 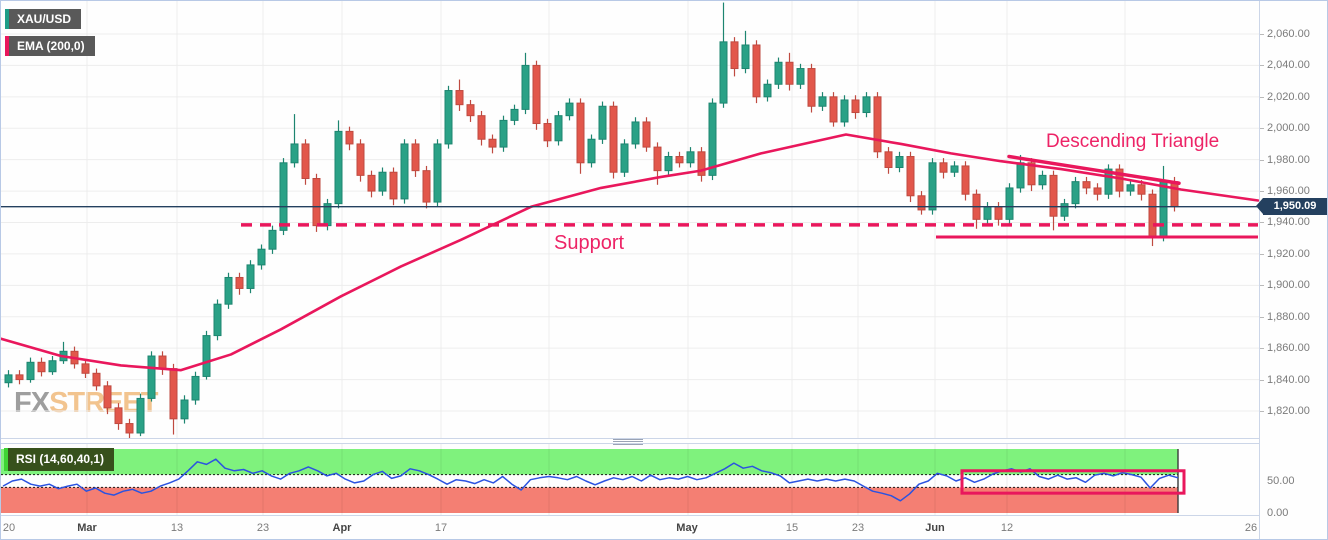 I want to click on chart-legend: XAU/USD EMA (200,0), so click(x=50, y=36).